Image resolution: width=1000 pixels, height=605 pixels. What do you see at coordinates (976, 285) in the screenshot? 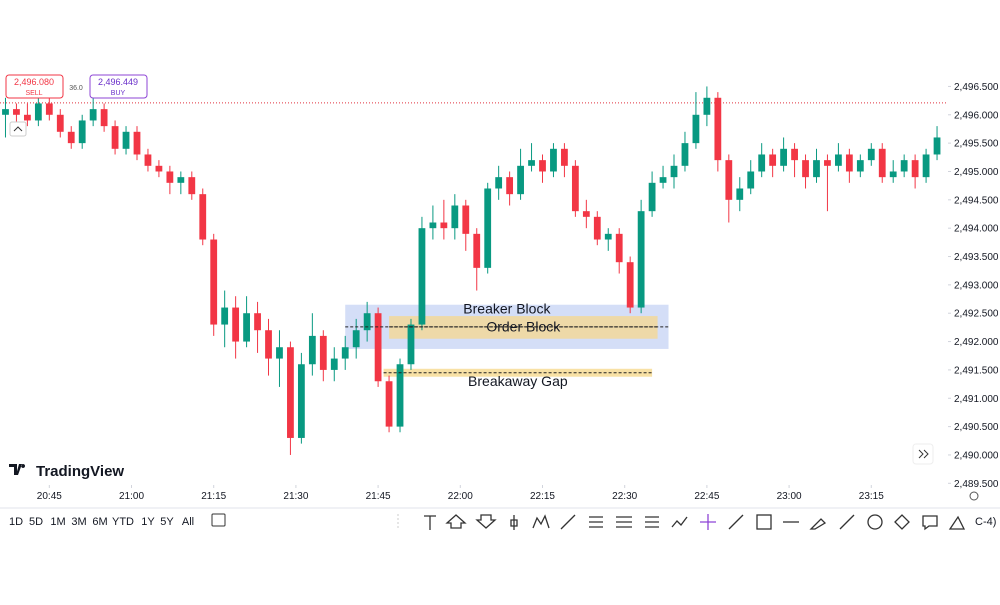
I see `y-tick-label: 2,493.000` at bounding box center [976, 285].